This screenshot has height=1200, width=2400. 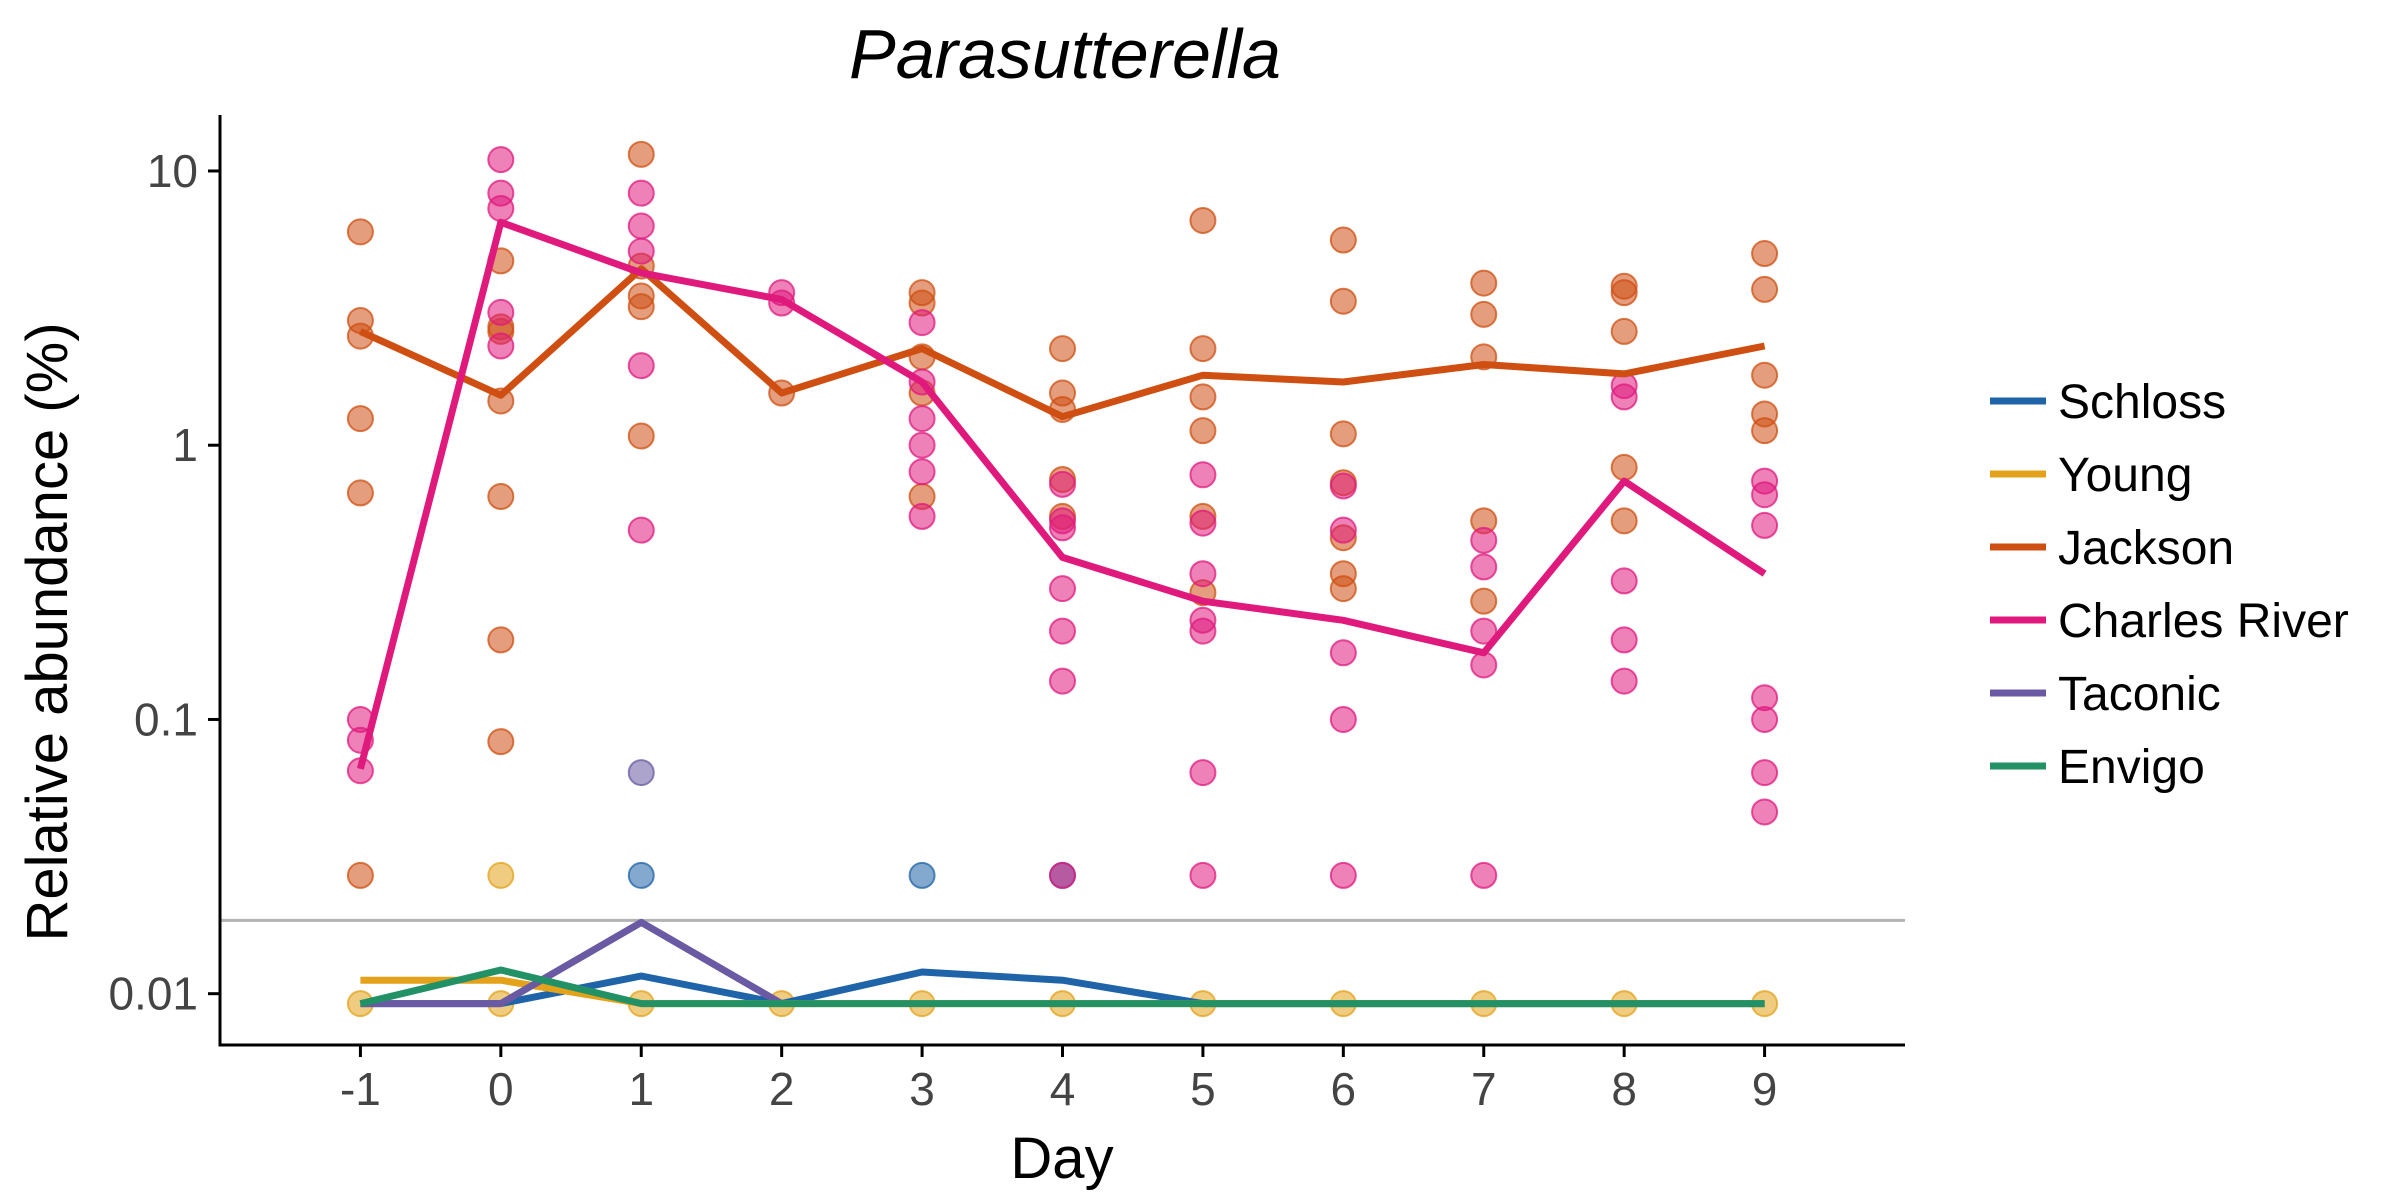 I want to click on legend-item: Envigo, so click(x=2097, y=767).